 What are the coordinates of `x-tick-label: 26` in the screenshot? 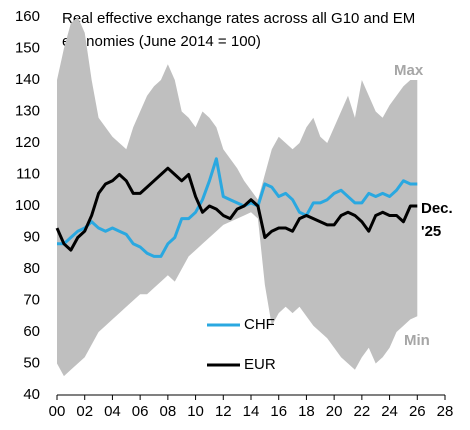 It's located at (417, 411).